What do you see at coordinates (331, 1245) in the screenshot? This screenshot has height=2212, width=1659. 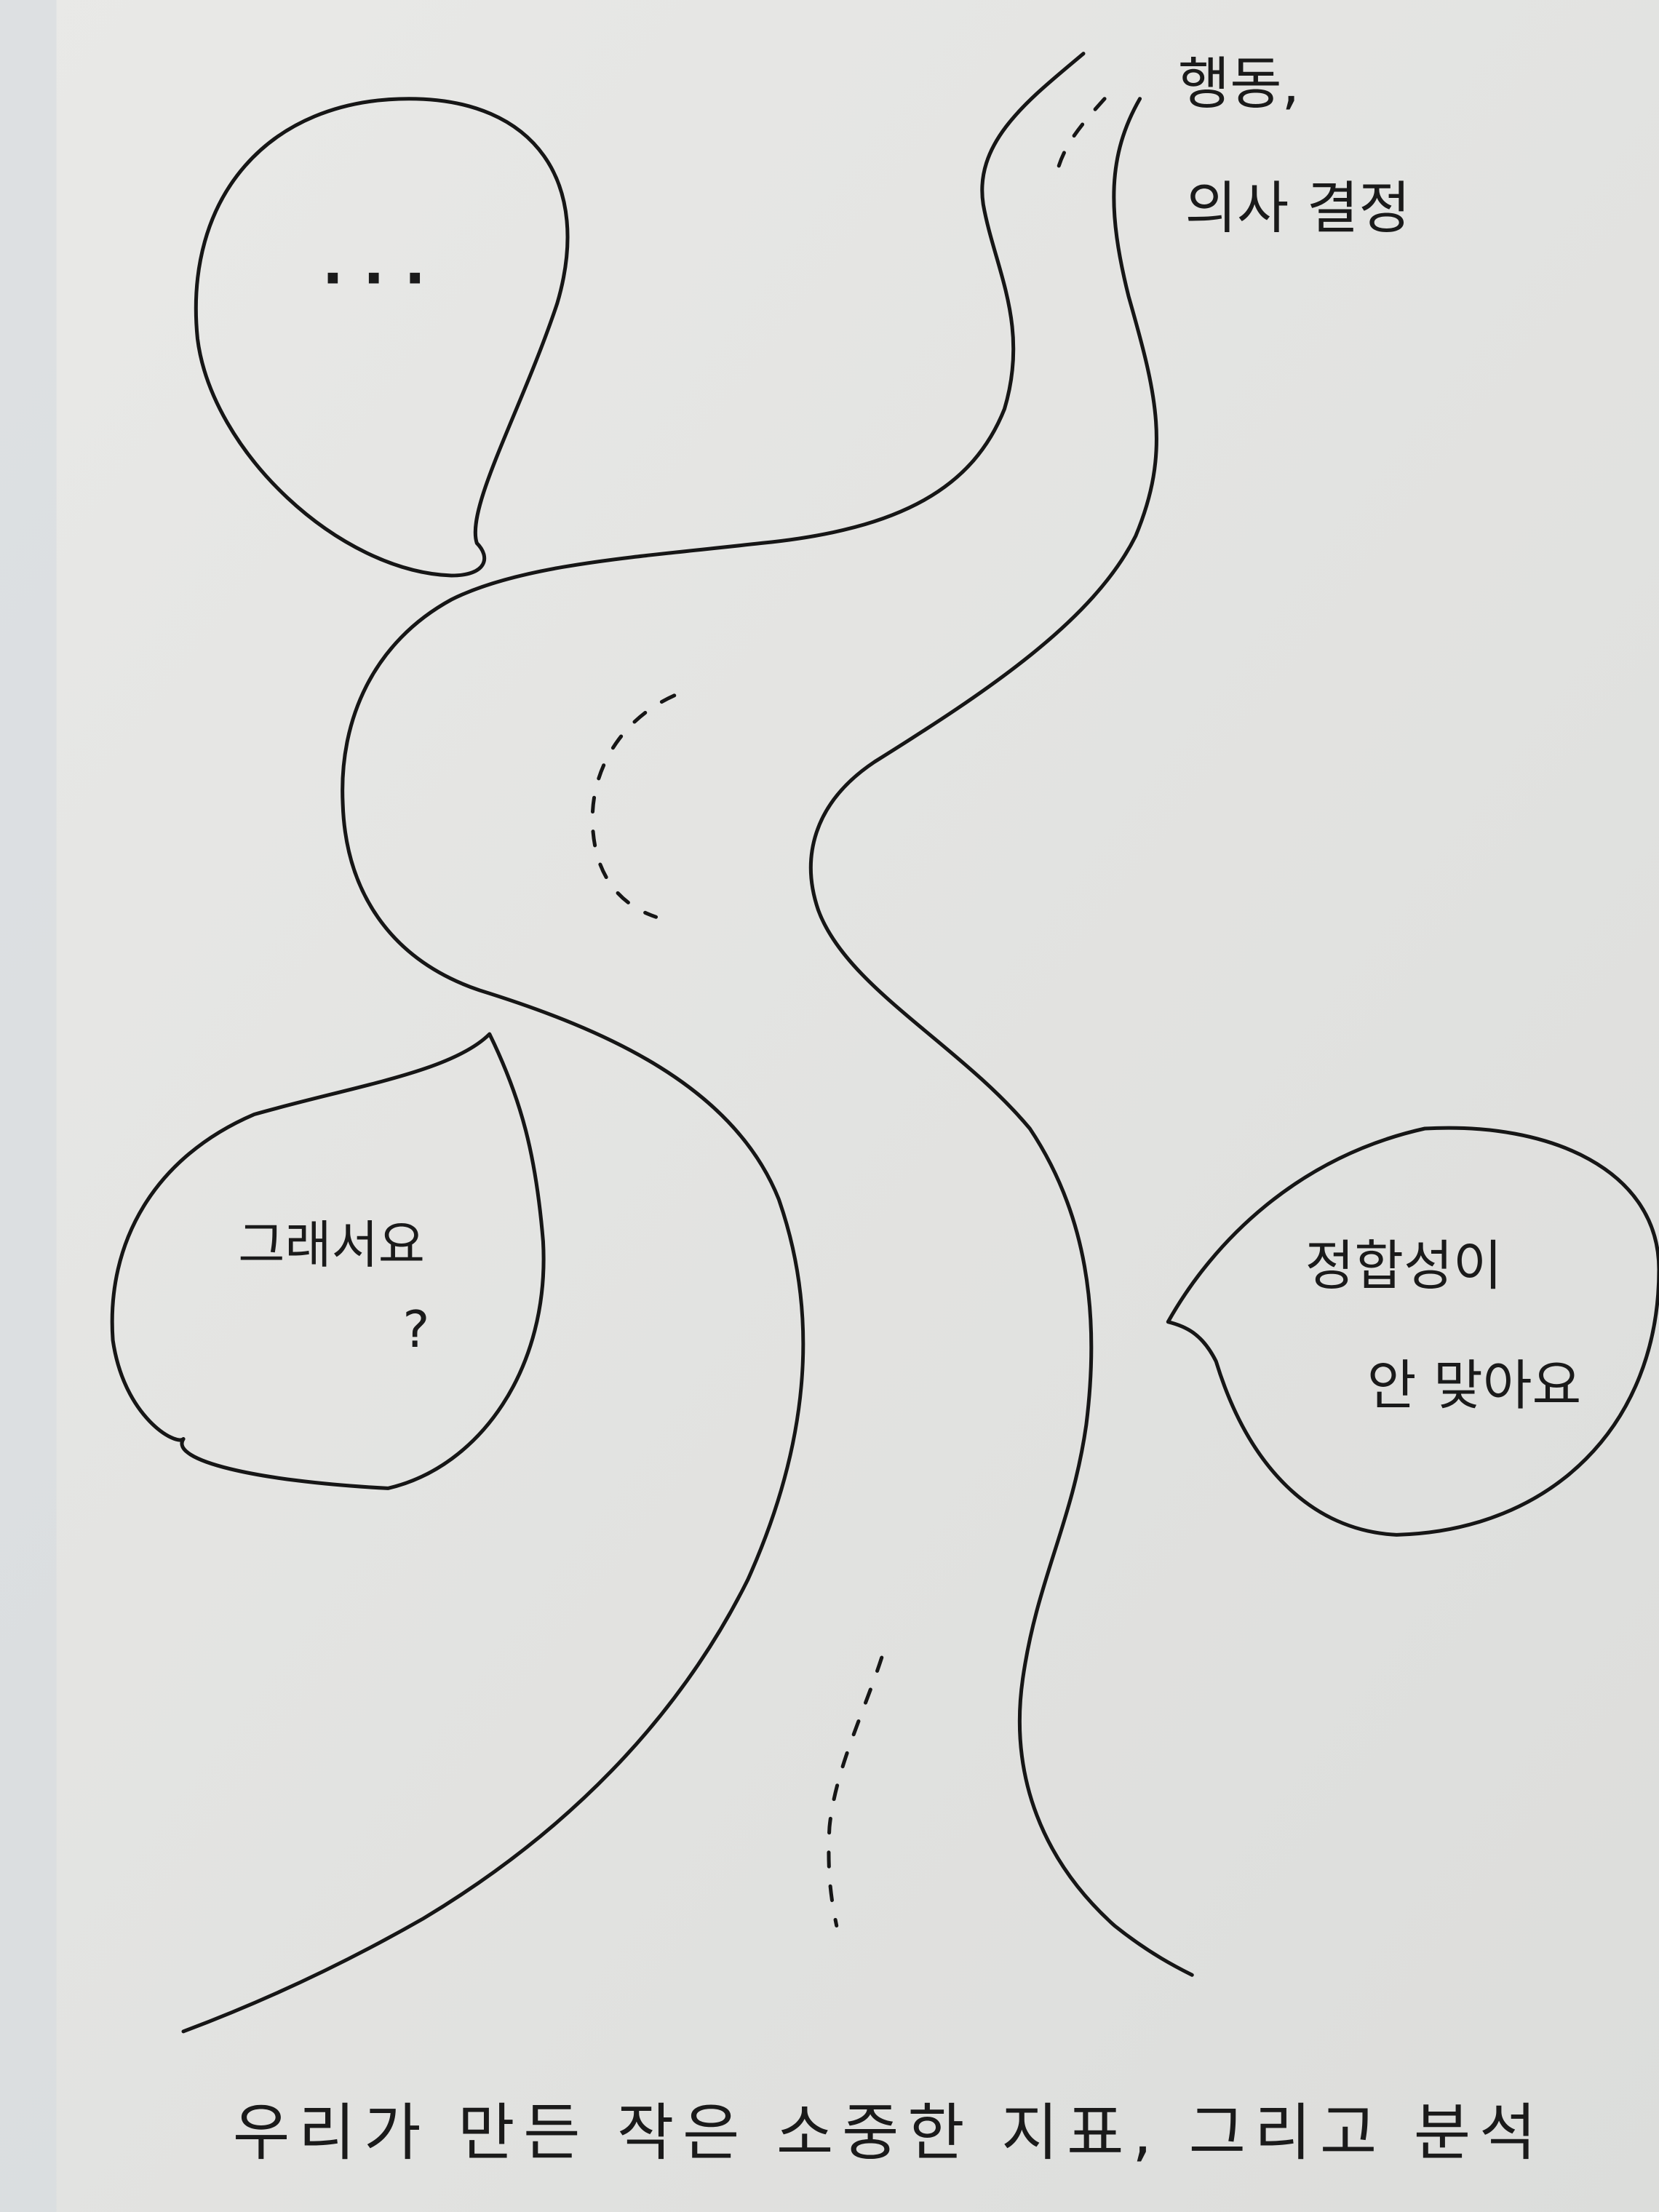 I see `bubble-text: 그래서요` at bounding box center [331, 1245].